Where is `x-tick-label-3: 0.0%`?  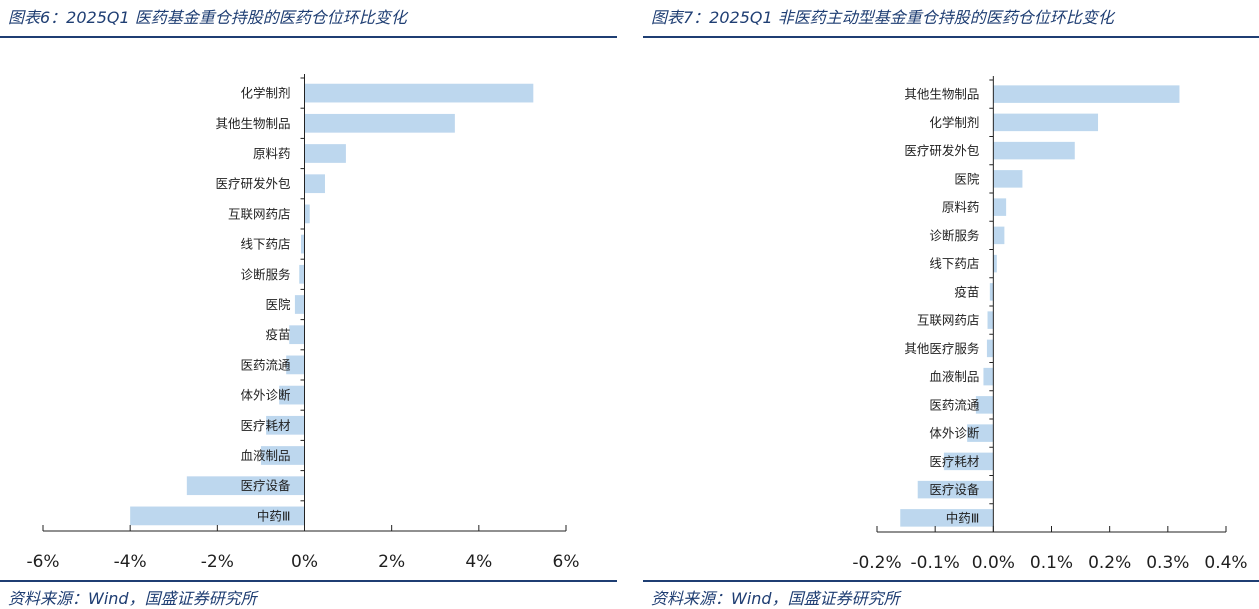 x-tick-label-3: 0.0% is located at coordinates (993, 563).